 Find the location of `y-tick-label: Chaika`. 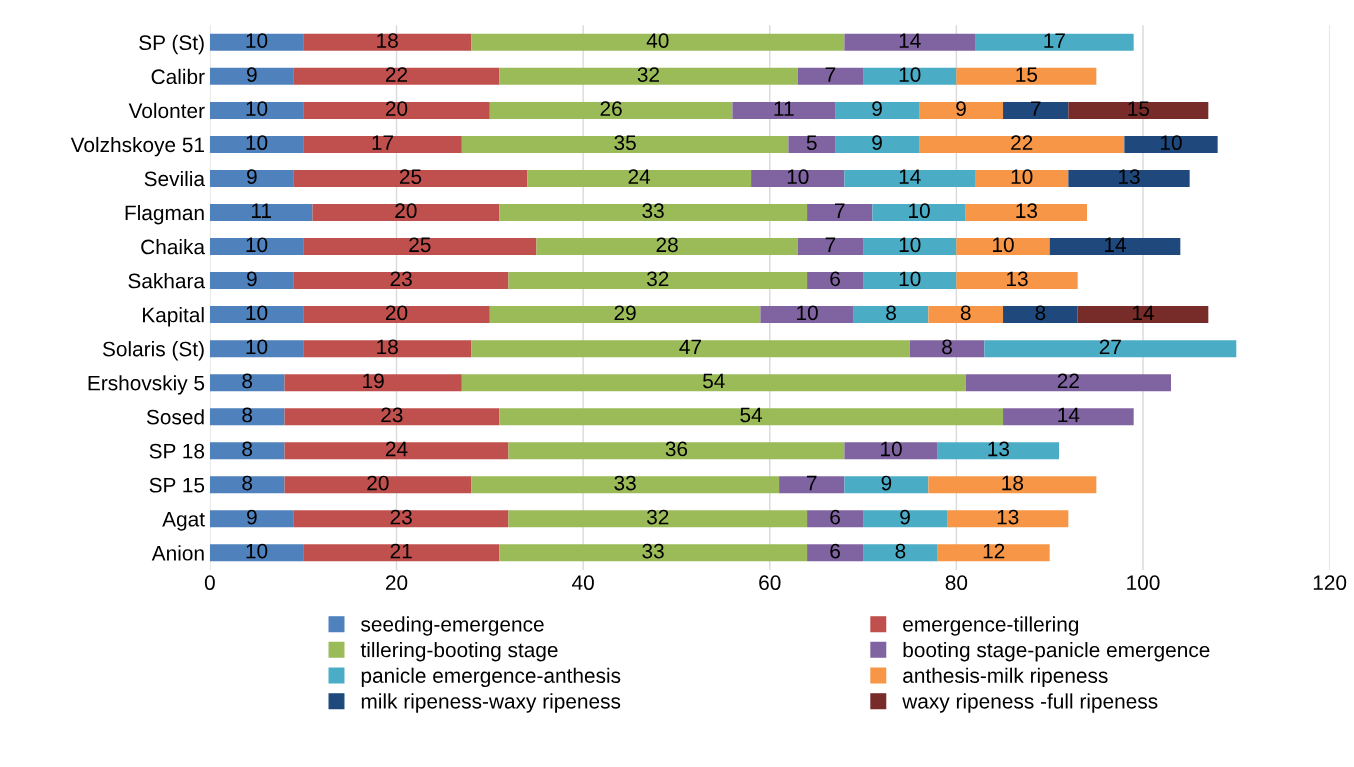

y-tick-label: Chaika is located at coordinates (173, 246).